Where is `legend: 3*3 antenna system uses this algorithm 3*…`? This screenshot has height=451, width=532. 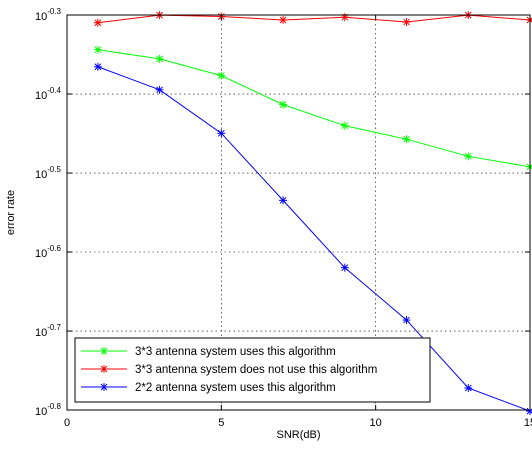
legend: 3*3 antenna system uses this algorithm 3*… is located at coordinates (252, 370).